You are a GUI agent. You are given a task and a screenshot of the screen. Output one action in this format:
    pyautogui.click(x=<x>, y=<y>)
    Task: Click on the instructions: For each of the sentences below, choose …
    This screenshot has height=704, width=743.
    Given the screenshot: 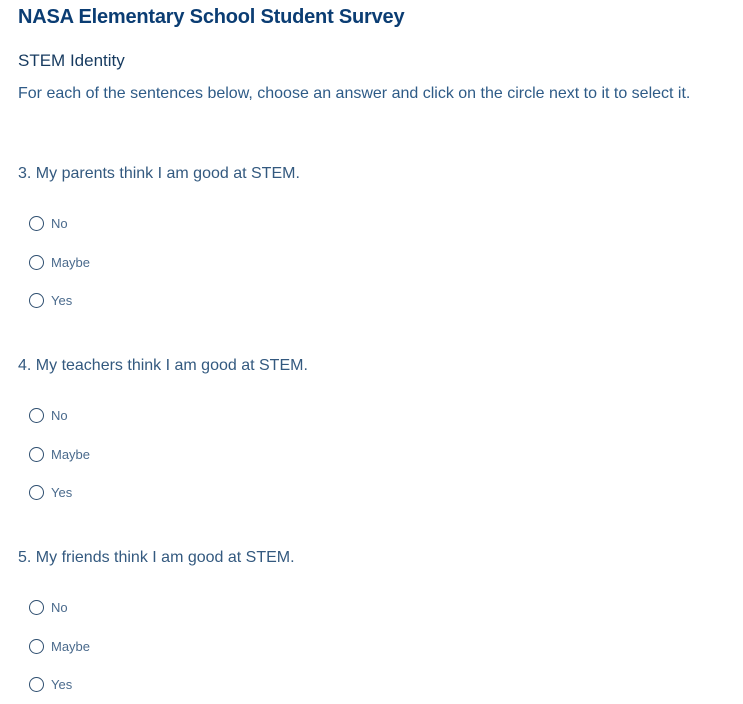 What is the action you would take?
    pyautogui.click(x=354, y=93)
    